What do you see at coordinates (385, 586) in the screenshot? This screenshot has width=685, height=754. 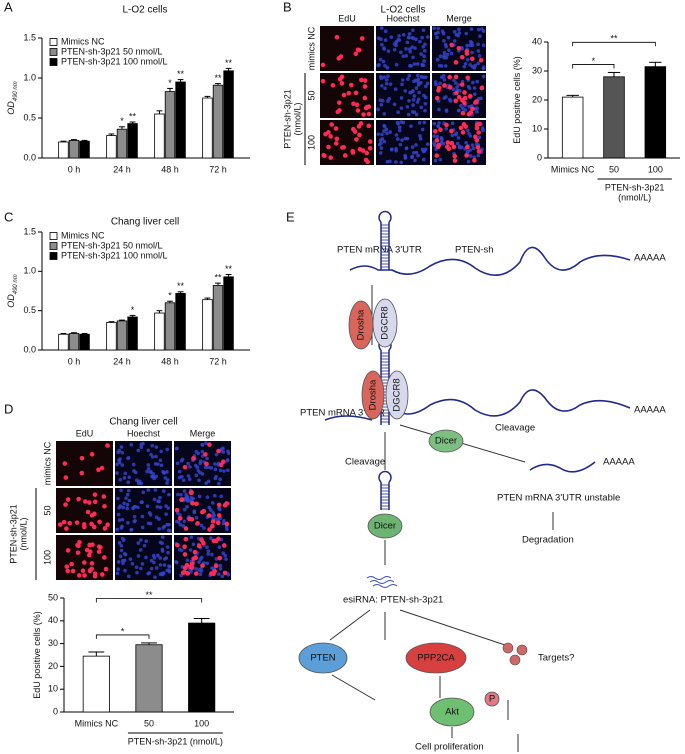 I see `sirna` at bounding box center [385, 586].